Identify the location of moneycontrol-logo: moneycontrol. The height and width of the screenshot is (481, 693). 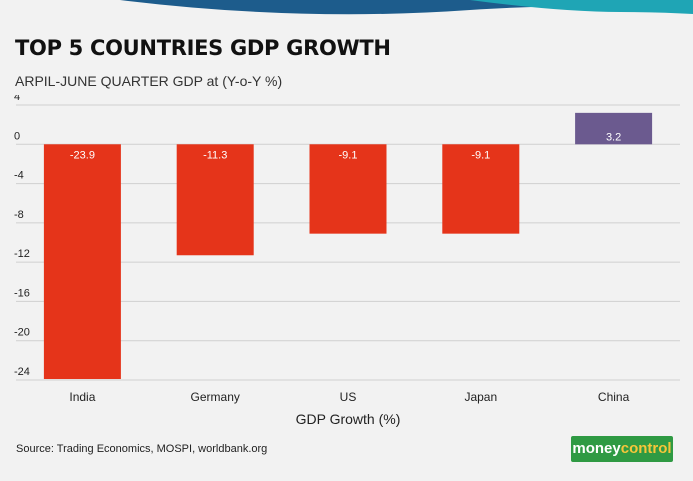
(622, 449).